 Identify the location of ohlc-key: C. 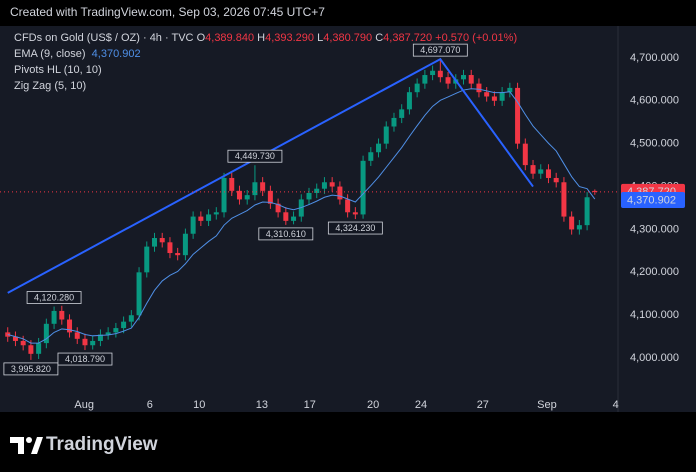
(379, 38).